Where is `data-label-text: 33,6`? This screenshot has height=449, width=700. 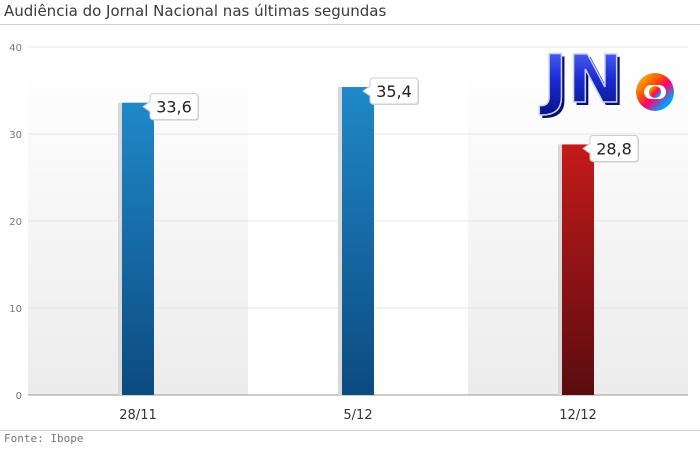
data-label-text: 33,6 is located at coordinates (174, 107).